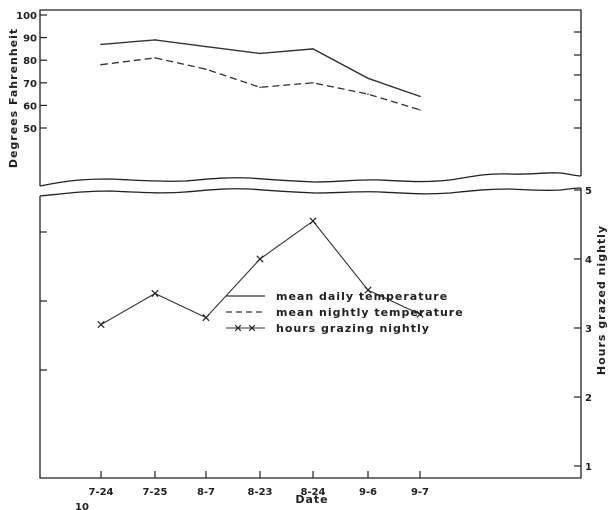  What do you see at coordinates (31, 191) in the screenshot?
I see `left-y-axis: 50 60 70 80 90 100` at bounding box center [31, 191].